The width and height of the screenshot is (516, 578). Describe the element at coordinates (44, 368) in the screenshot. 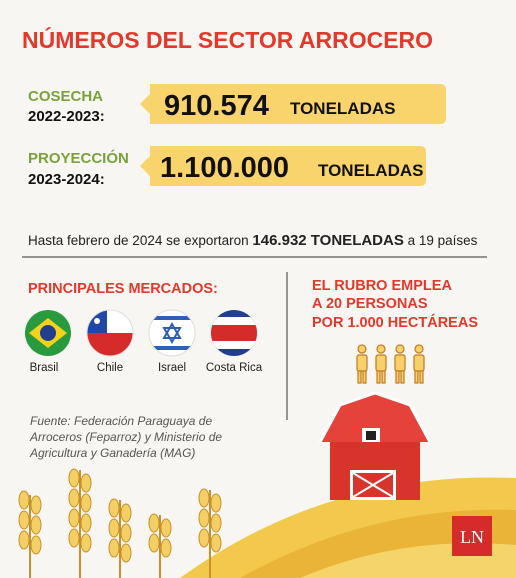

I see `country-label: Brasil` at that location.